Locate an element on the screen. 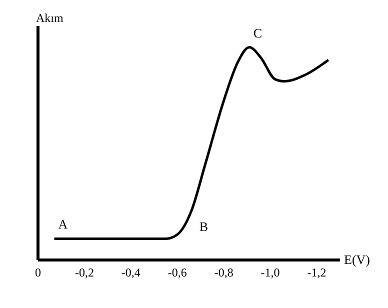 Image resolution: width=388 pixels, height=308 pixels. annotation: A is located at coordinates (63, 224).